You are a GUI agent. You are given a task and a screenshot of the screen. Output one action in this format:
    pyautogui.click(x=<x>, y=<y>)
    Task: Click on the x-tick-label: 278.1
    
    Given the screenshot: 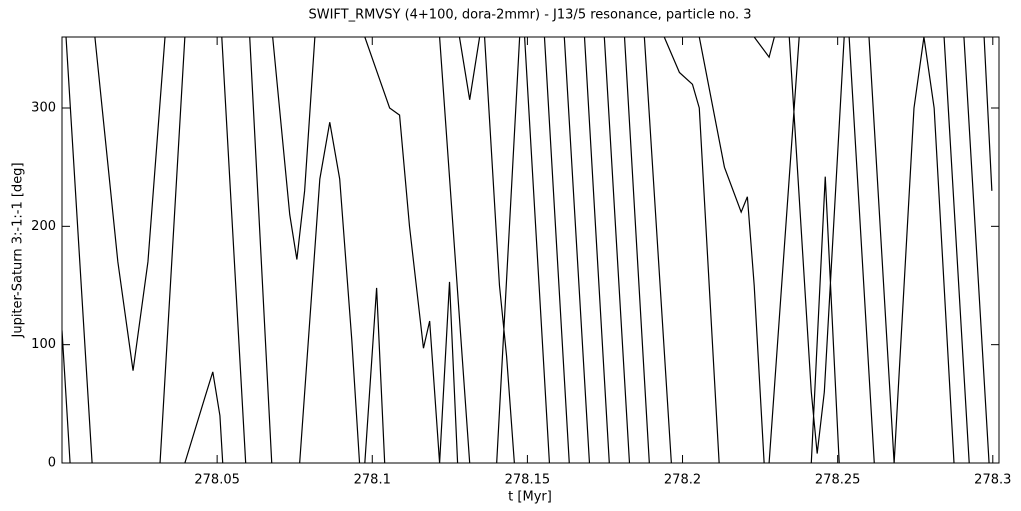 What is the action you would take?
    pyautogui.click(x=372, y=480)
    